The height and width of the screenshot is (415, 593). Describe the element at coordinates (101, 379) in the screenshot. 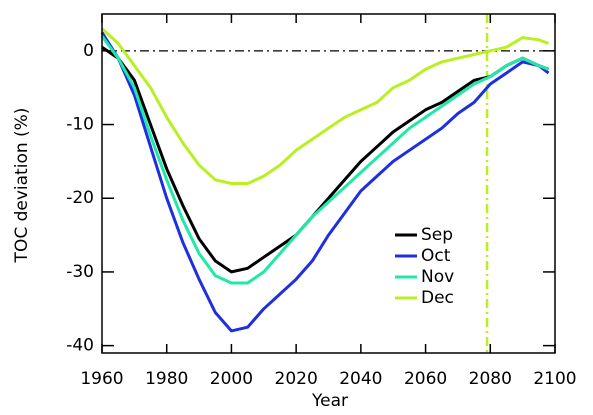

I see `x-tick-label: 1960` at that location.